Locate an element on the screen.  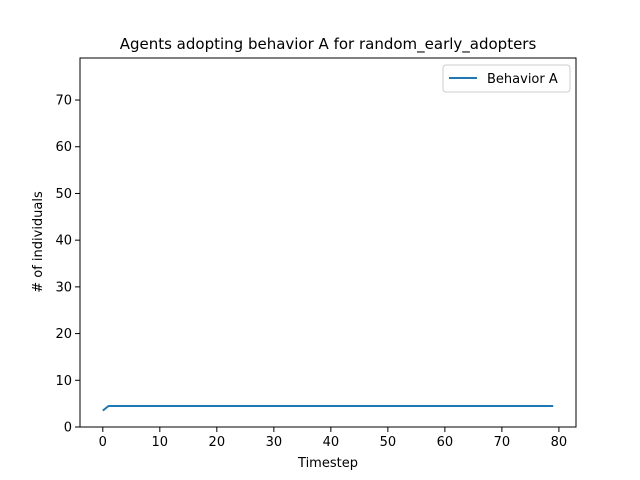
y-tick-label: 50 is located at coordinates (63, 194).